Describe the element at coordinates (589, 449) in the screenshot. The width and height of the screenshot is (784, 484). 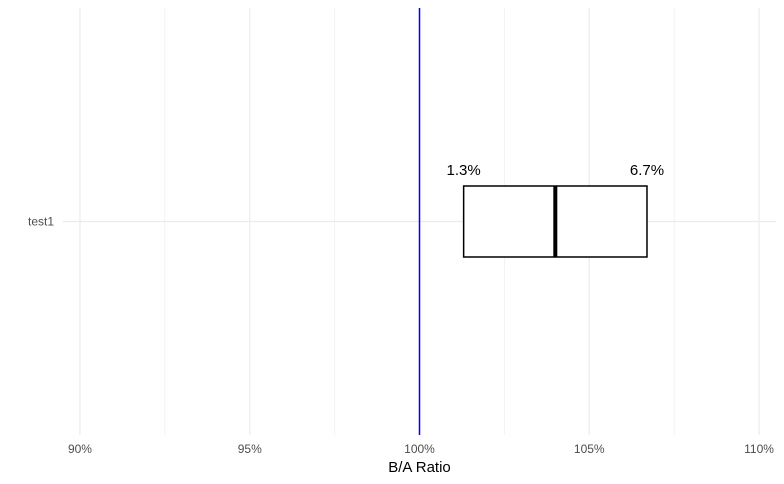
I see `x-tick-label: 105%` at that location.